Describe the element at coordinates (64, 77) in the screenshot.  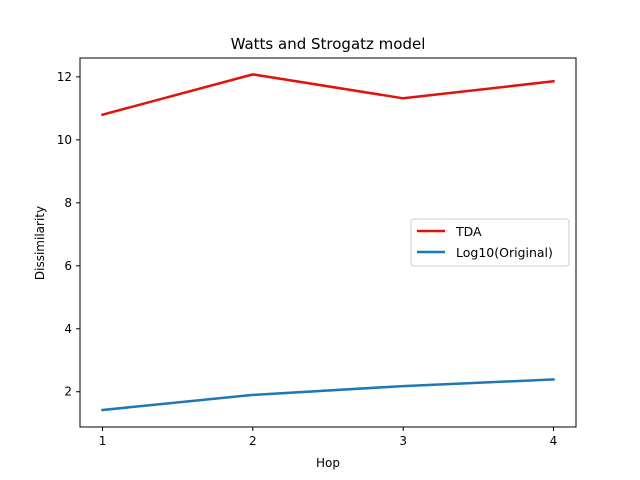
I see `y-tick-label: 12` at that location.